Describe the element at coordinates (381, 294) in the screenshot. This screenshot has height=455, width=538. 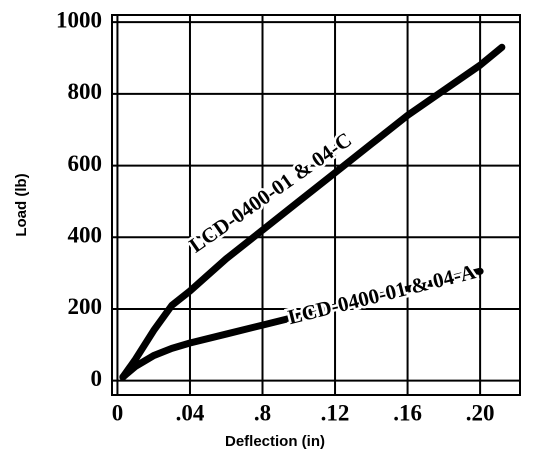
I see `series-label: LCD-0400-01 & 04-A` at that location.